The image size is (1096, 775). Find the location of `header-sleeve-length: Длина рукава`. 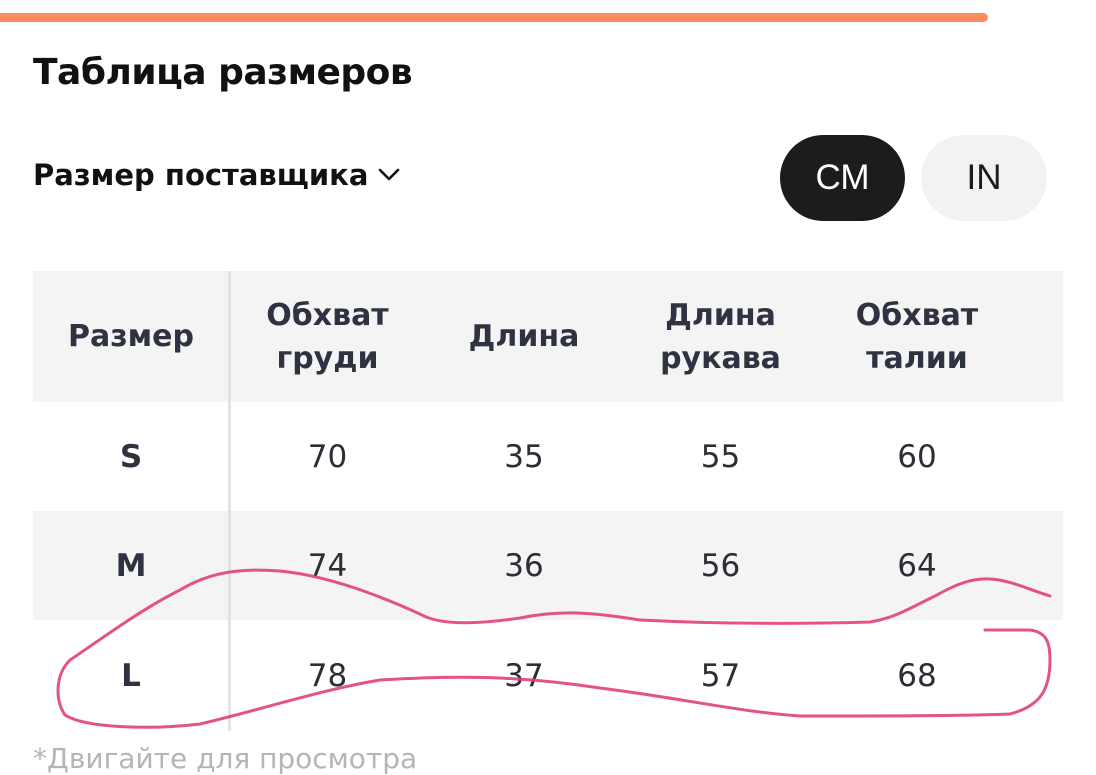

header-sleeve-length: Длина рукава is located at coordinates (720, 336).